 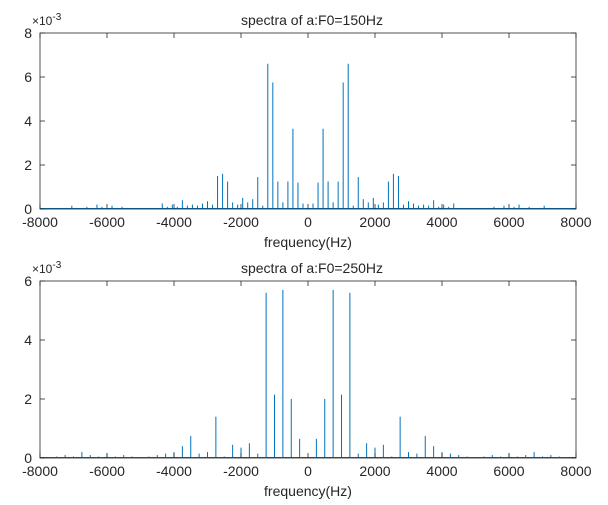 What do you see at coordinates (312, 268) in the screenshot?
I see `chart-title: spectra of a:F0=250Hz` at bounding box center [312, 268].